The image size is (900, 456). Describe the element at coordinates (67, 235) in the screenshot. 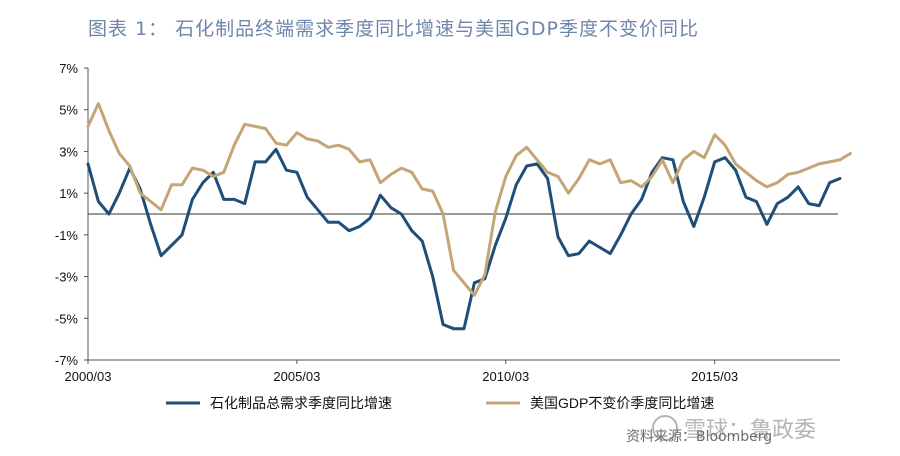

I see `y-tick-label: -1%` at that location.